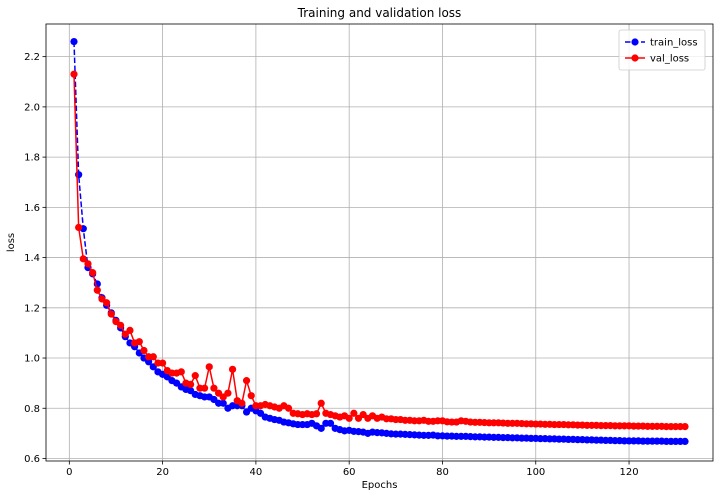 The height and width of the screenshot is (496, 720). Describe the element at coordinates (32, 57) in the screenshot. I see `y-tick-label: 2.2` at that location.